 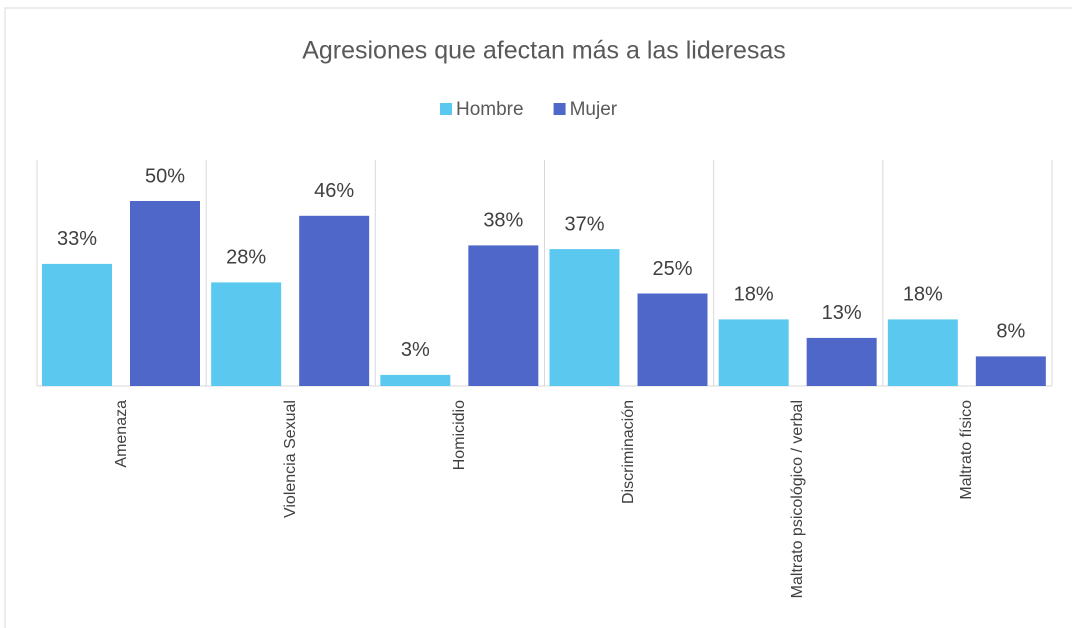 What do you see at coordinates (415, 350) in the screenshot?
I see `data-label: 3%` at bounding box center [415, 350].